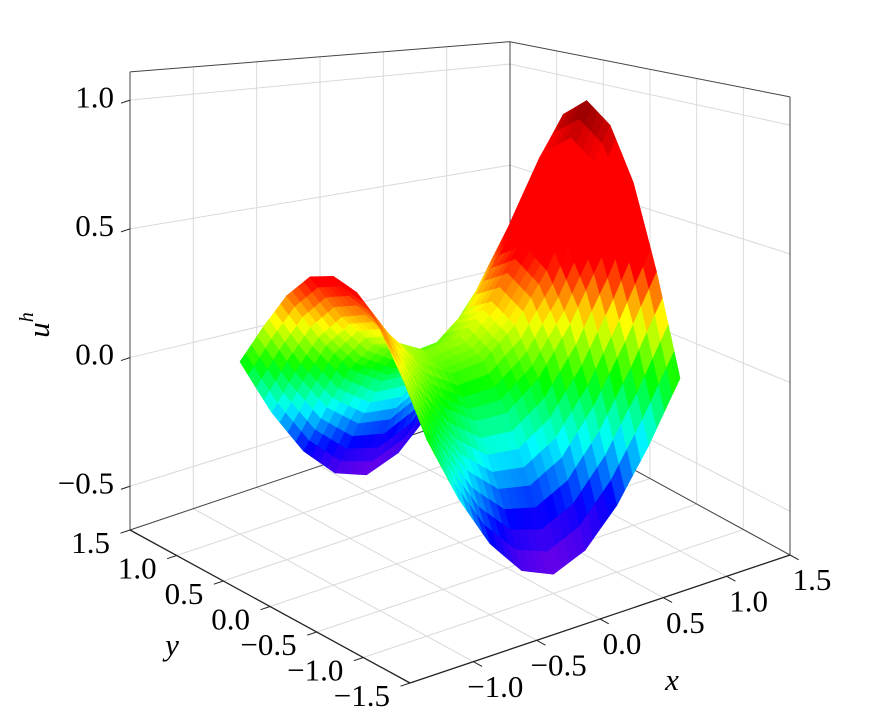 Image resolution: width=869 pixels, height=718 pixels. What do you see at coordinates (812, 579) in the screenshot?
I see `x-tick-label: 1.5` at bounding box center [812, 579].